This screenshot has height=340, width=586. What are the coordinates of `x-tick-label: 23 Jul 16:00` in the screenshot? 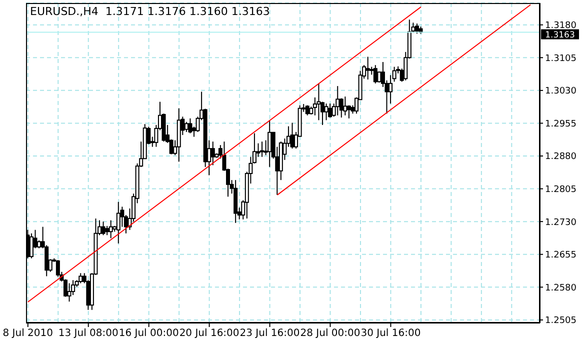 It's located at (270, 334).